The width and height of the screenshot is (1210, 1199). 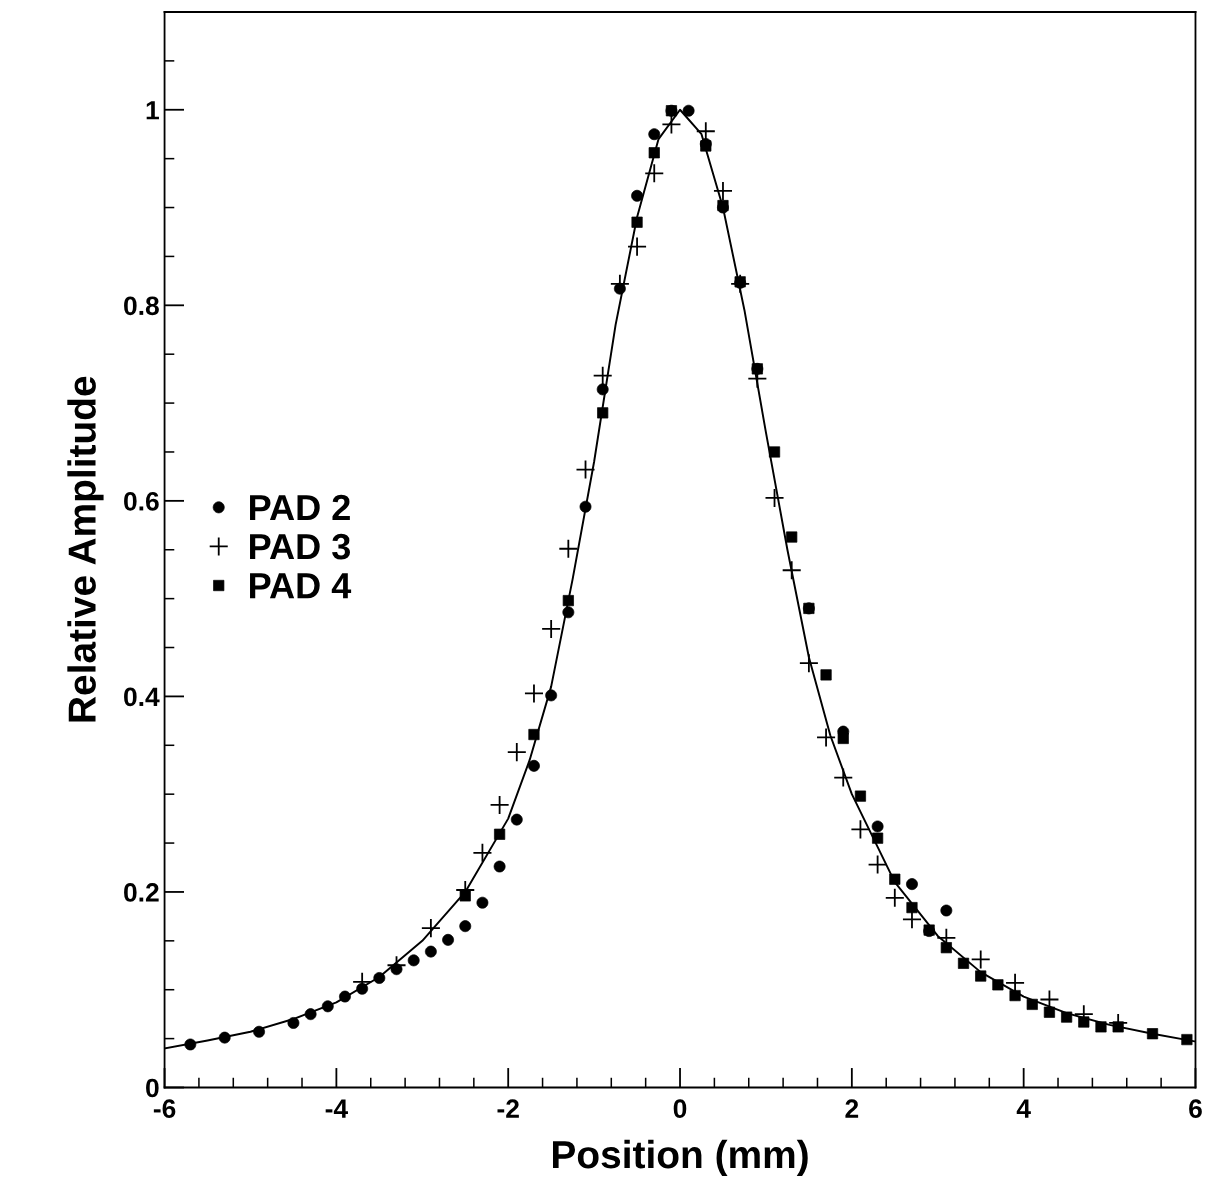 What do you see at coordinates (300, 546) in the screenshot?
I see `legend-label: PAD 3` at bounding box center [300, 546].